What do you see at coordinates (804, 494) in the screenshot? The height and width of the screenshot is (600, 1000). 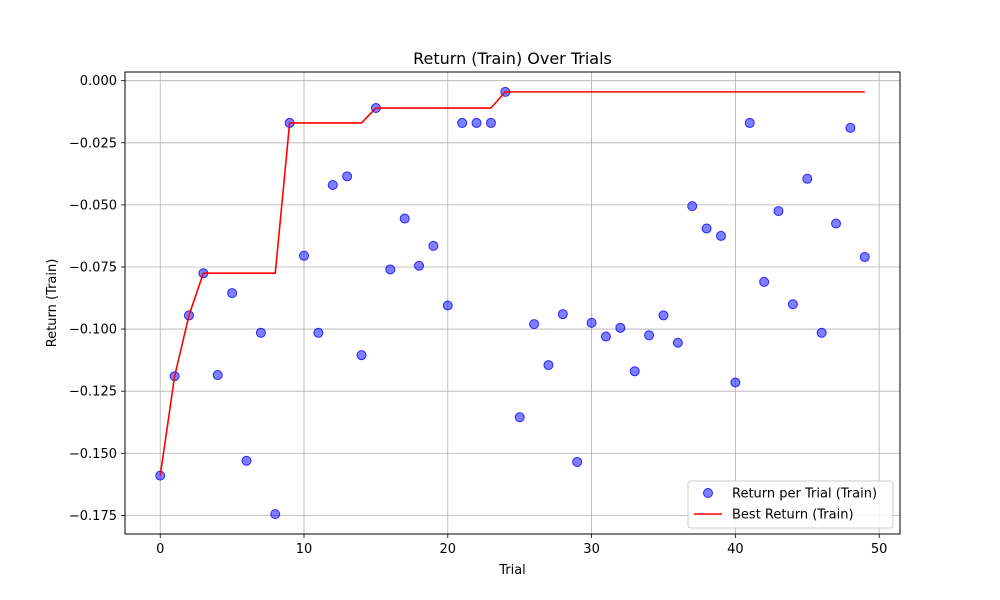 I see `legend-label-scatter: Return per Trial (Train)` at bounding box center [804, 494].